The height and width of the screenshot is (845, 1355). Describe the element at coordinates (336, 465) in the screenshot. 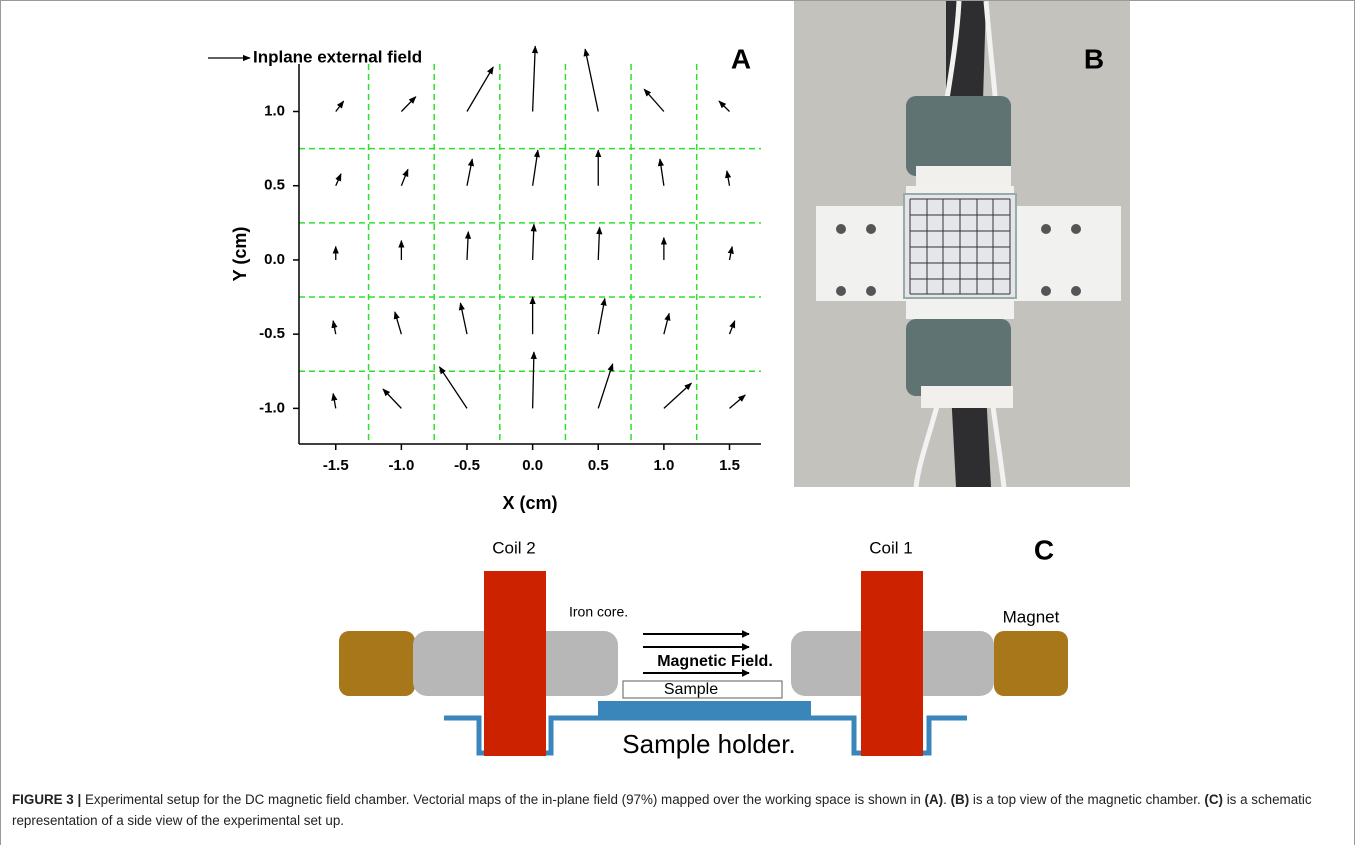

I see `x-tick-label: -1.5` at that location.